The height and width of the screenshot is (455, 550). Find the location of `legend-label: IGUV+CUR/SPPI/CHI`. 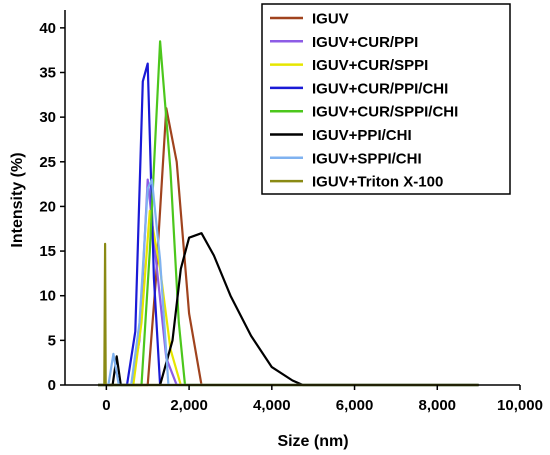

legend-label: IGUV+CUR/SPPI/CHI is located at coordinates (385, 112).